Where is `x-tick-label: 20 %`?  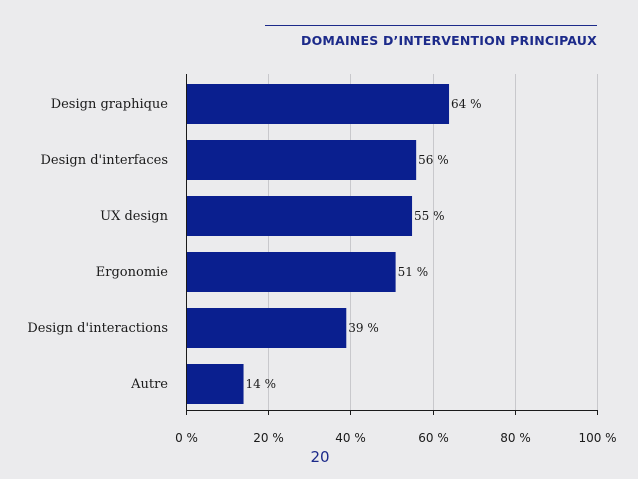 x-tick-label: 20 % is located at coordinates (268, 438).